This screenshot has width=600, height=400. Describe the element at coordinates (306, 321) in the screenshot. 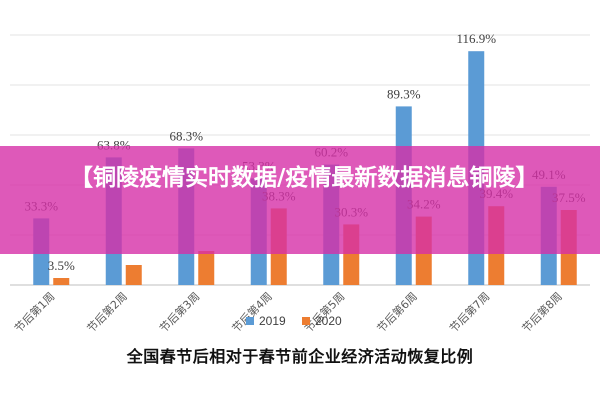

I see `legend-swatch-2020` at that location.